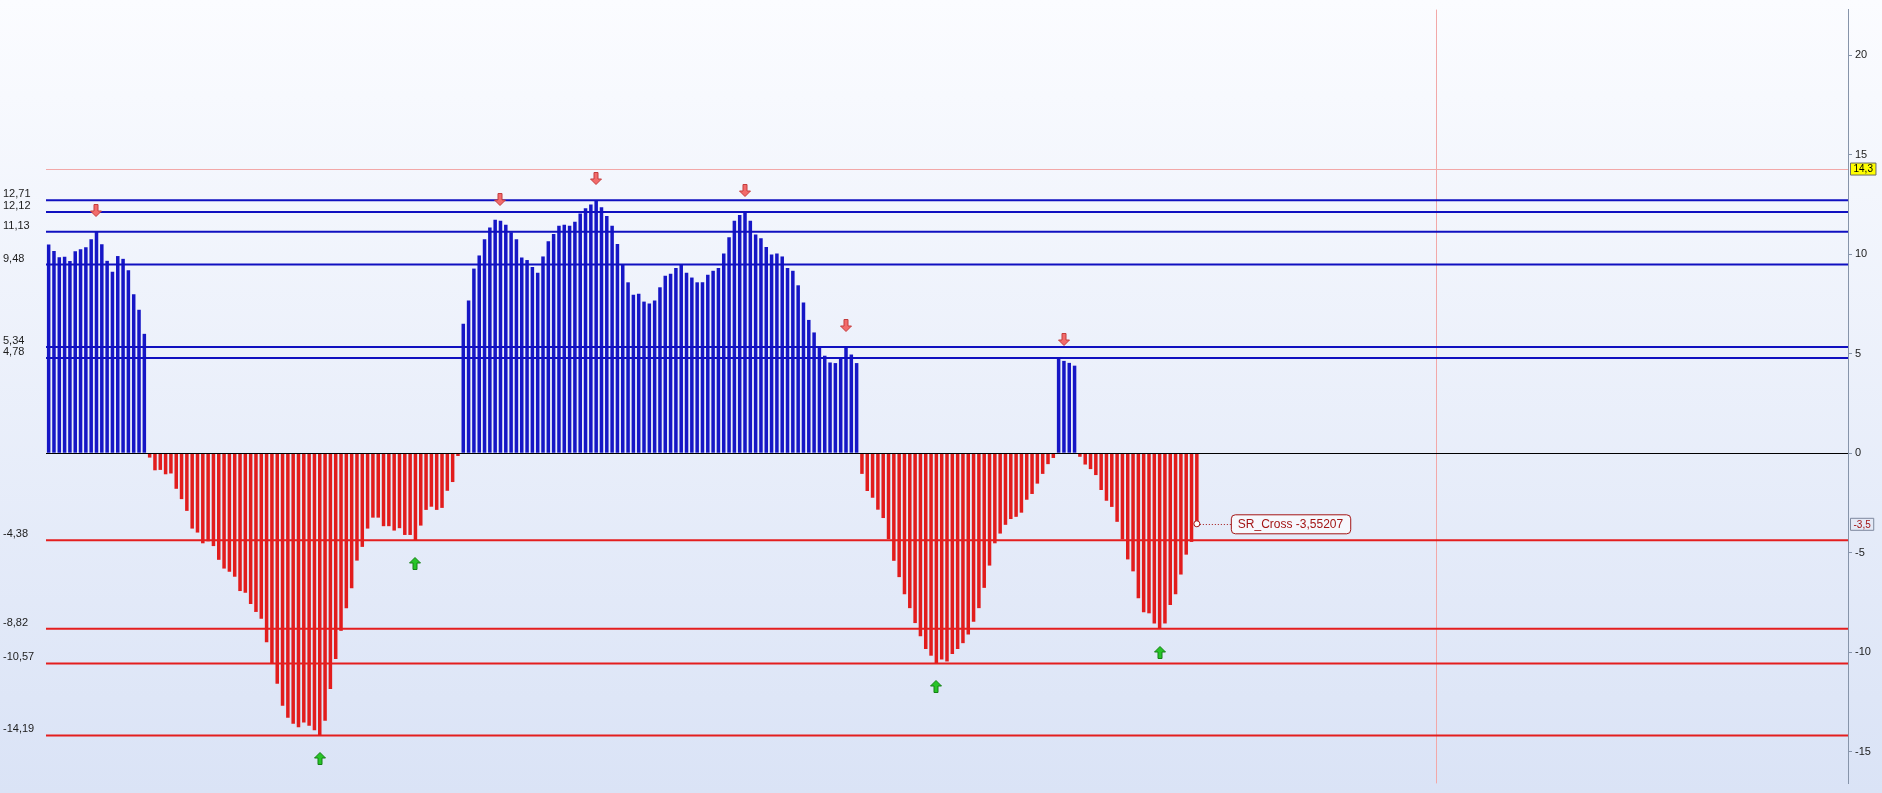 This screenshot has height=793, width=1882. What do you see at coordinates (14, 257) in the screenshot?
I see `ref-line-label: 9,48` at bounding box center [14, 257].